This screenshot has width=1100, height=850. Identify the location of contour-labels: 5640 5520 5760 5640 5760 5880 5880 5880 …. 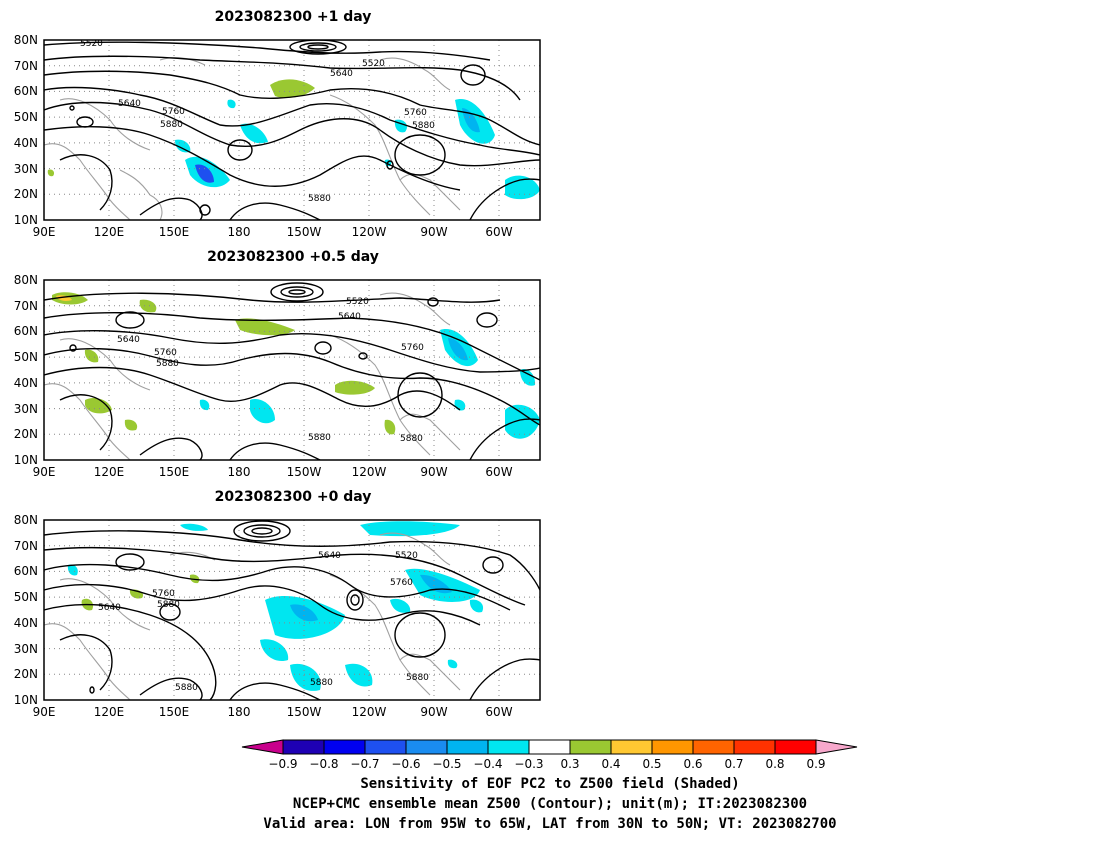
(263, 622).